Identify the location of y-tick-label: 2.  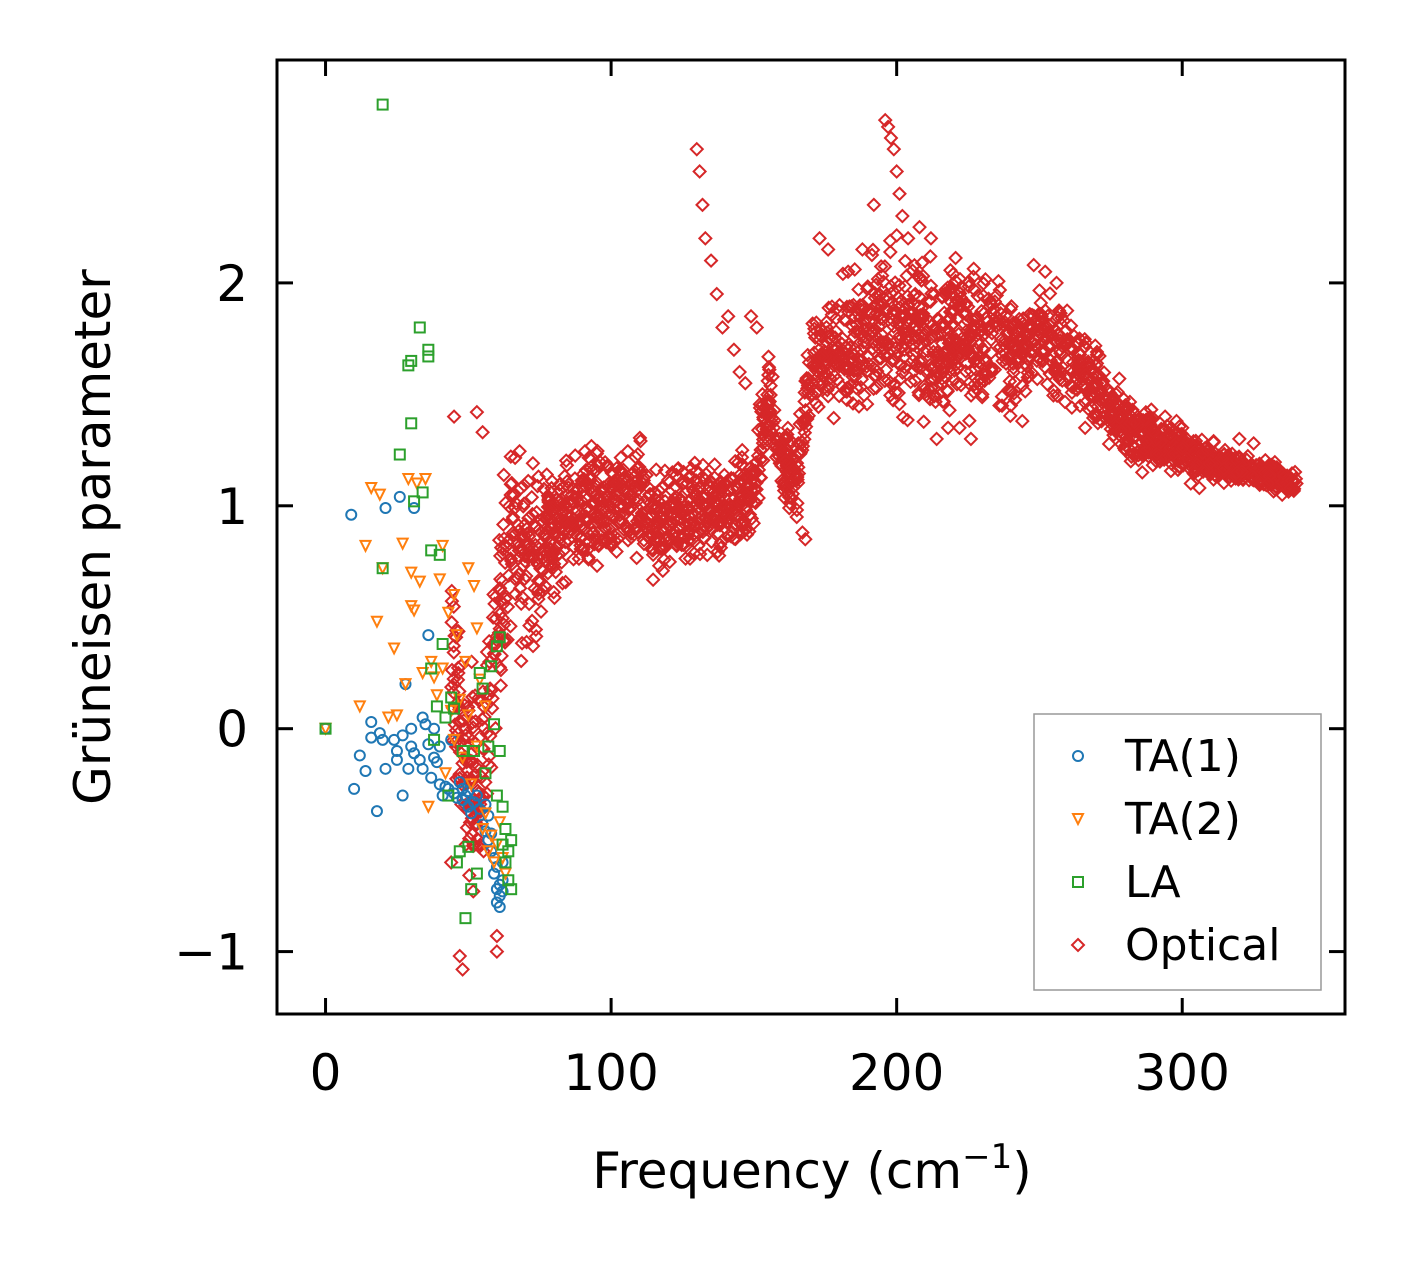
(232, 284).